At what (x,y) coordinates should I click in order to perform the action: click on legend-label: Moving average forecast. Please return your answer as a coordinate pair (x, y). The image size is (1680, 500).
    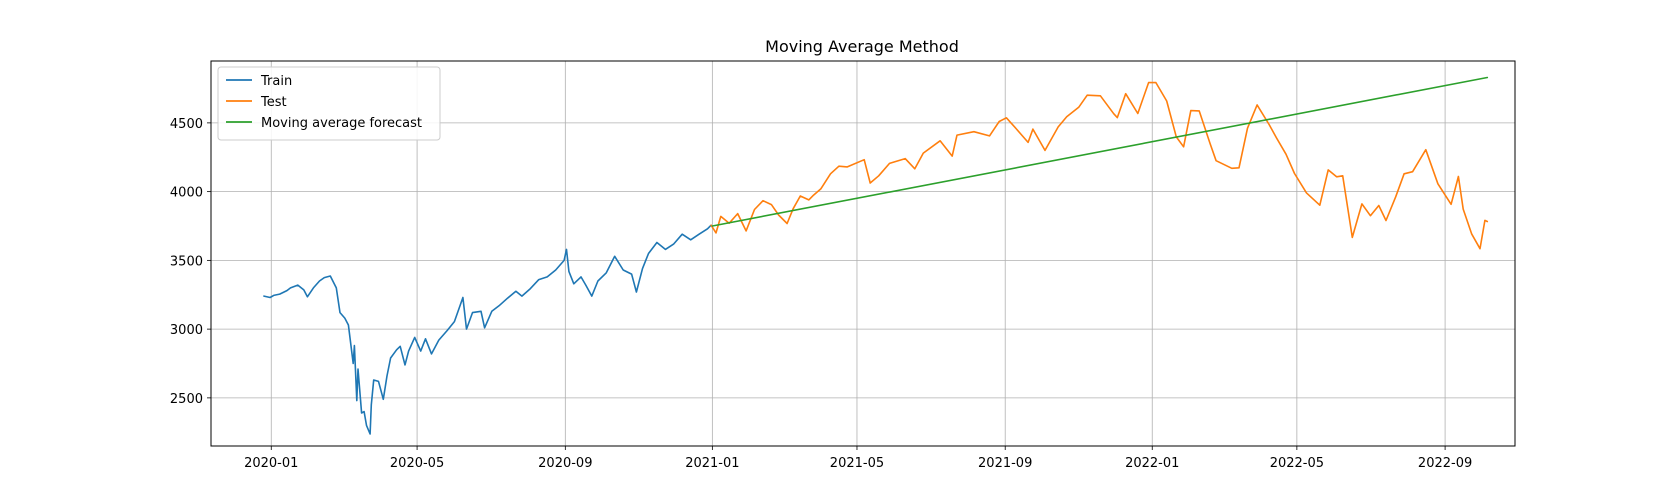
    Looking at the image, I should click on (341, 123).